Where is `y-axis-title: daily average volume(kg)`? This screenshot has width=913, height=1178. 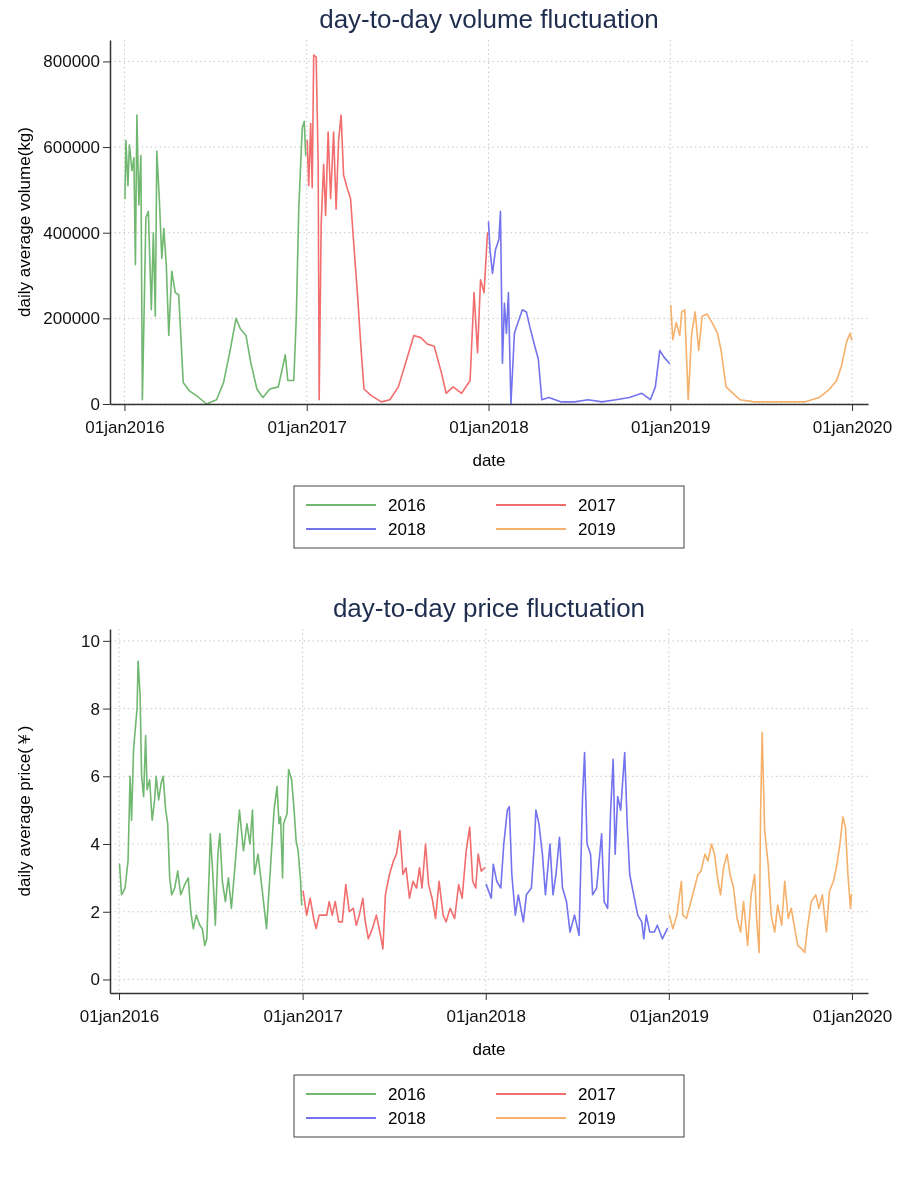
y-axis-title: daily average volume(kg) is located at coordinates (24, 222).